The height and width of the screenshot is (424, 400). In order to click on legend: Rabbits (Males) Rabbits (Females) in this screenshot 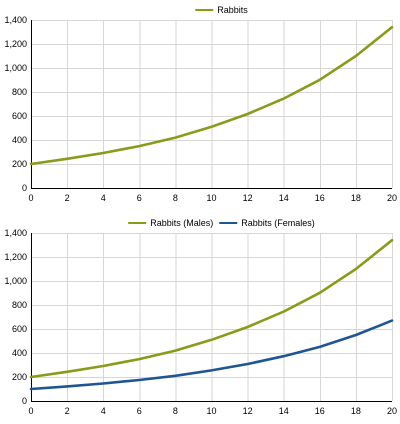, I will do `click(221, 223)`.